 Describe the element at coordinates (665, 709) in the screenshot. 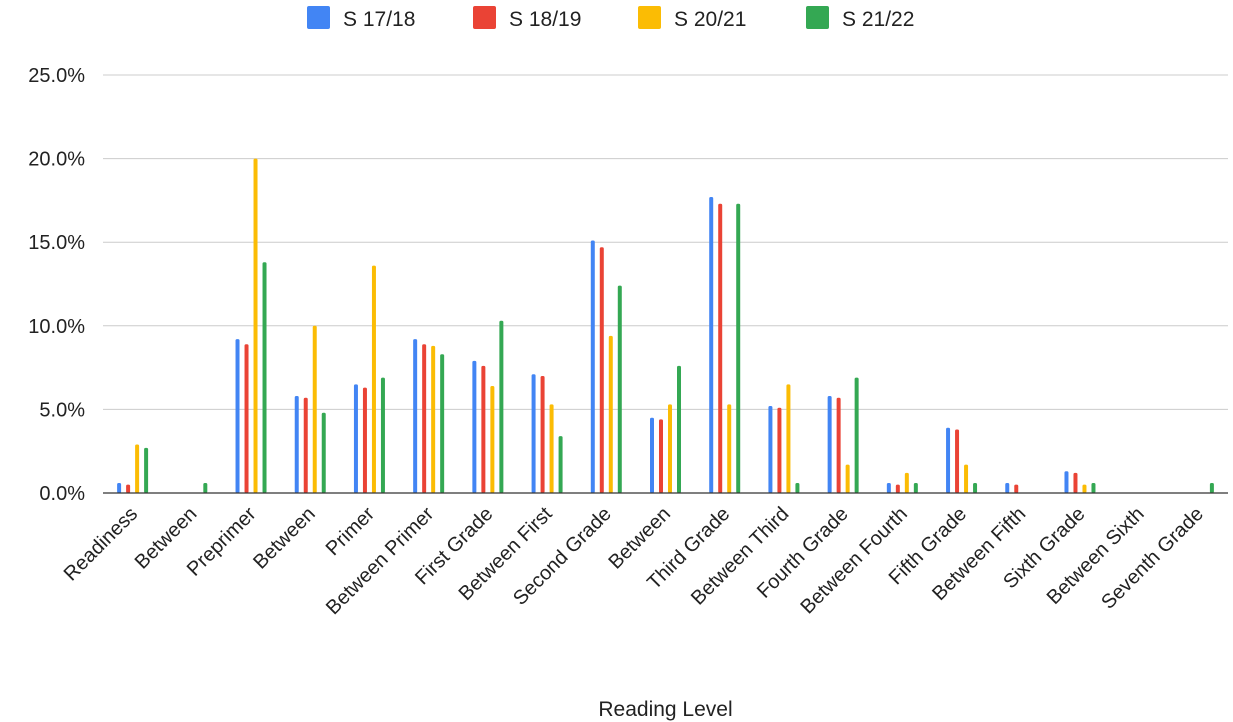

I see `x-axis-title: Reading Level` at that location.